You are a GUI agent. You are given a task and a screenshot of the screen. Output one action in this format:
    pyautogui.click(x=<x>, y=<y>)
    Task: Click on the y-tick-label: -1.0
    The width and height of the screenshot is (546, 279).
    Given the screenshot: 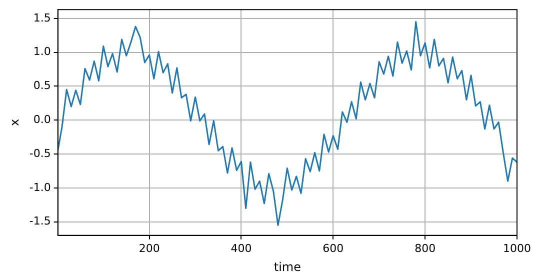 What is the action you would take?
    pyautogui.click(x=40, y=187)
    